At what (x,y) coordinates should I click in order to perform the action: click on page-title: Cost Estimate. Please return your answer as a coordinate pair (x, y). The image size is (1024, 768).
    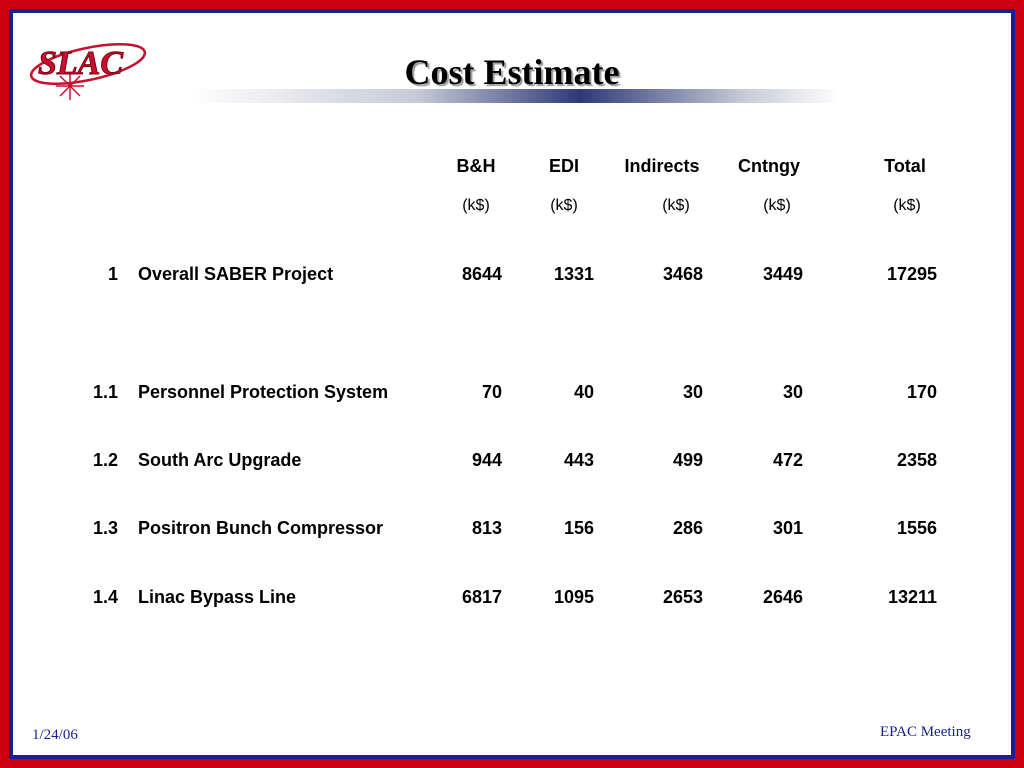
    Looking at the image, I should click on (512, 72).